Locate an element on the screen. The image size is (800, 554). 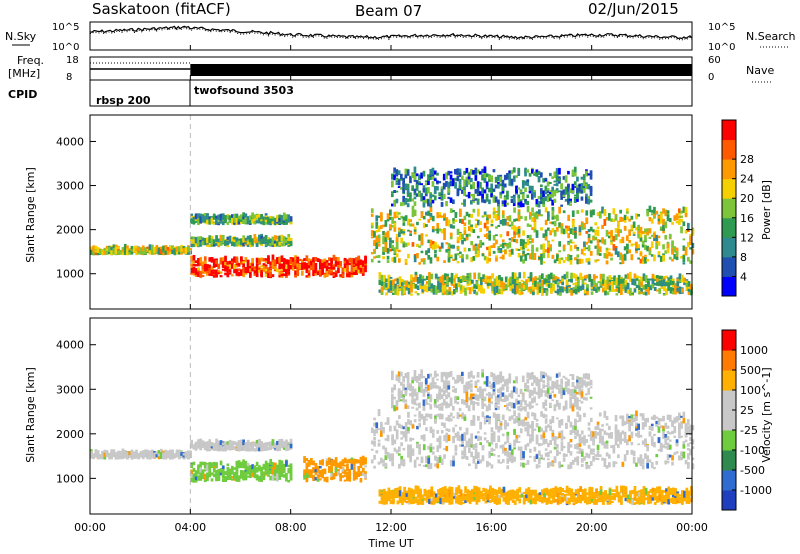
freq-nave-series is located at coordinates (391, 69).